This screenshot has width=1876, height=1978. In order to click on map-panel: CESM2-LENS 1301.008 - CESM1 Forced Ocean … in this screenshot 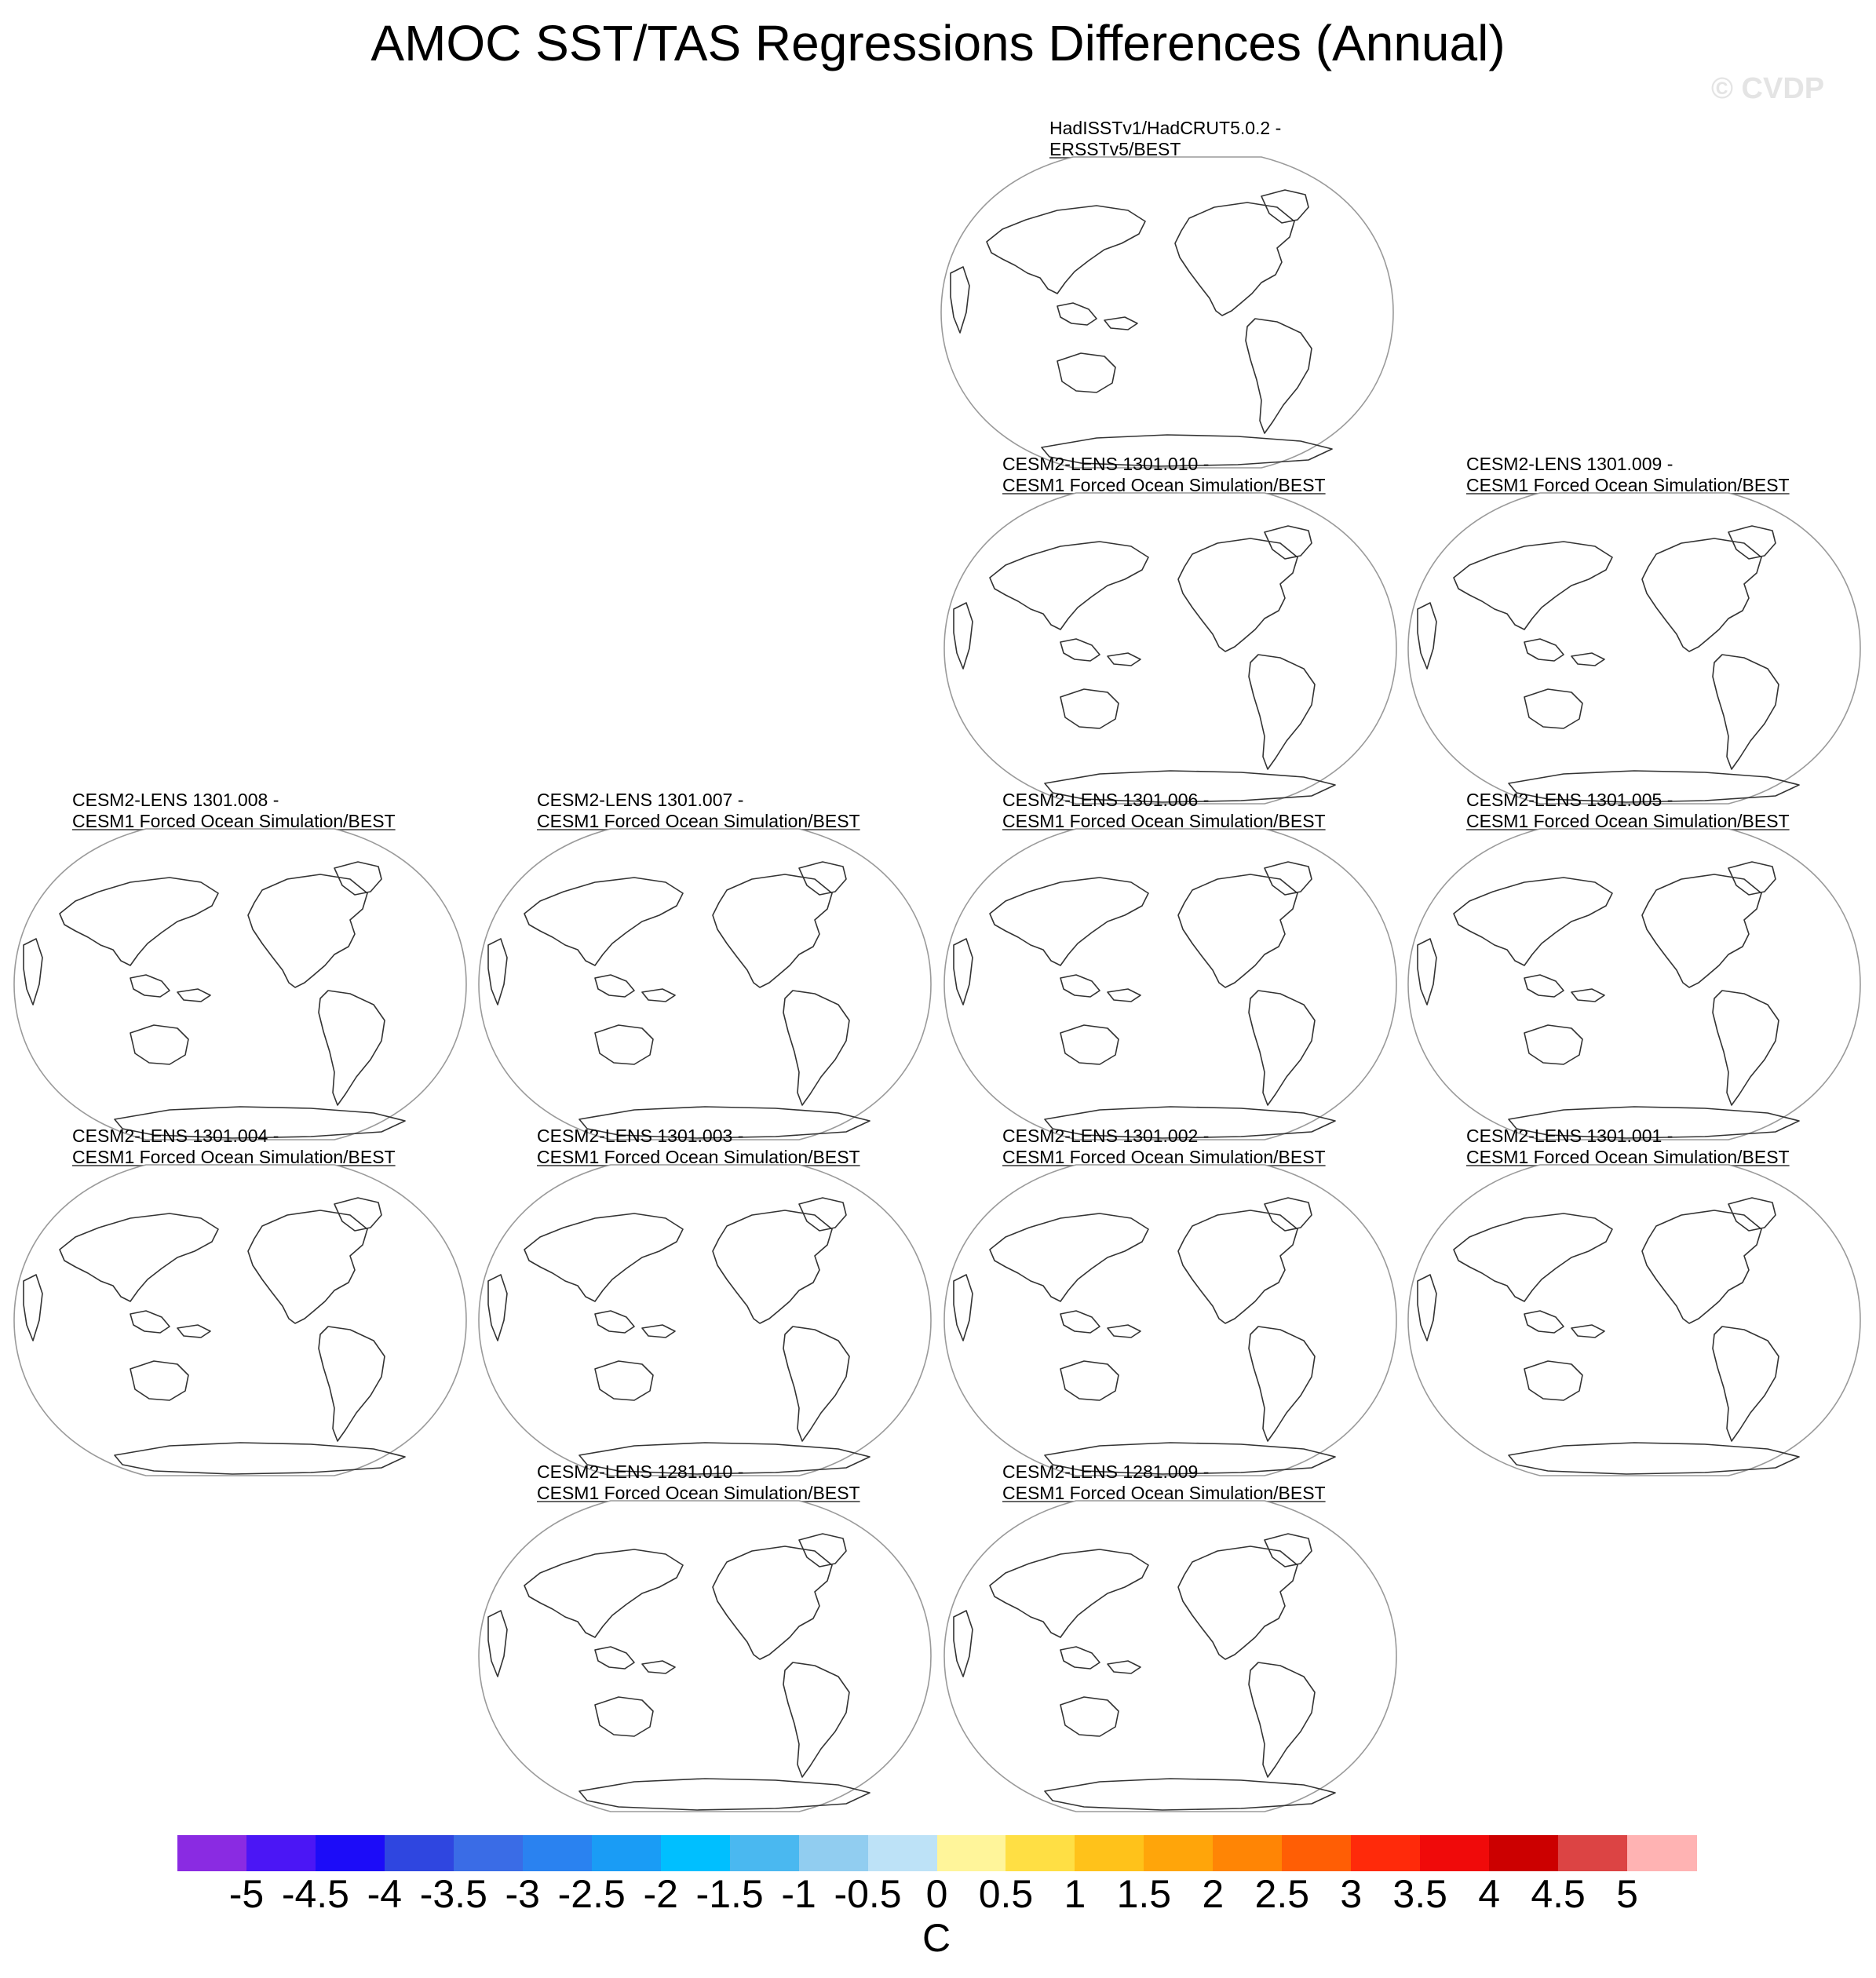, I will do `click(270, 965)`.